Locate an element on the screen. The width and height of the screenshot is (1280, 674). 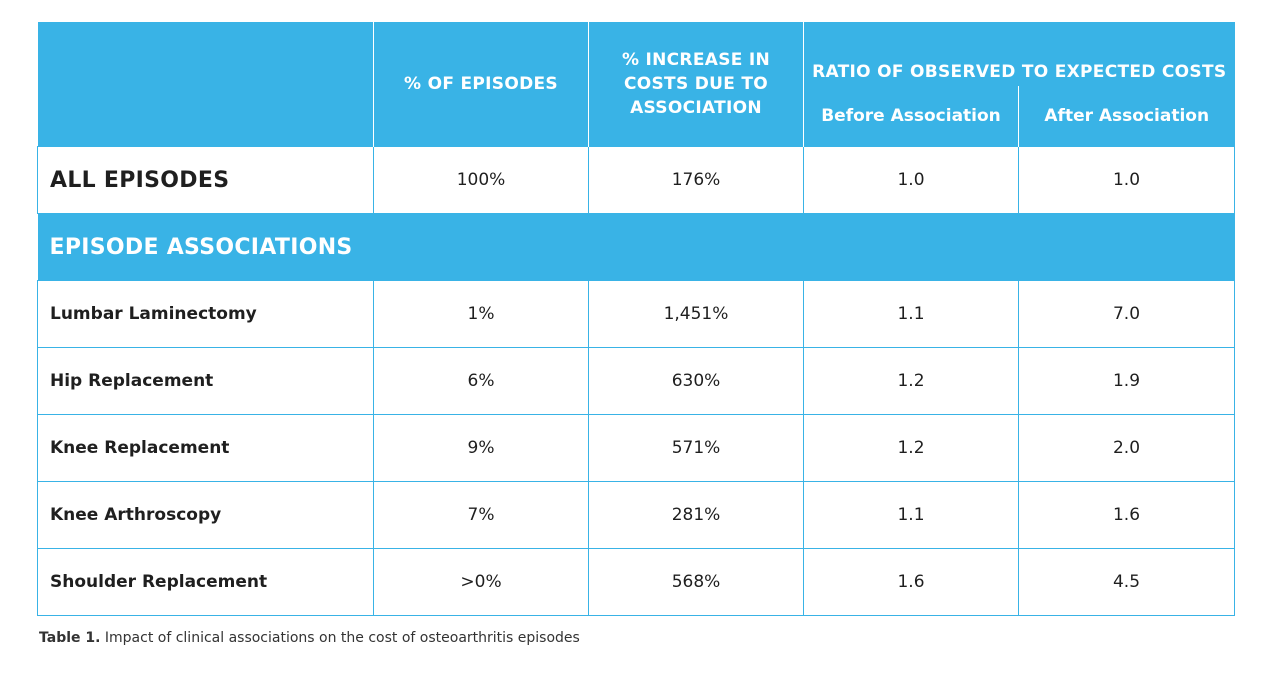
row-label: Lumbar Laminectomy is located at coordinates (205, 314).